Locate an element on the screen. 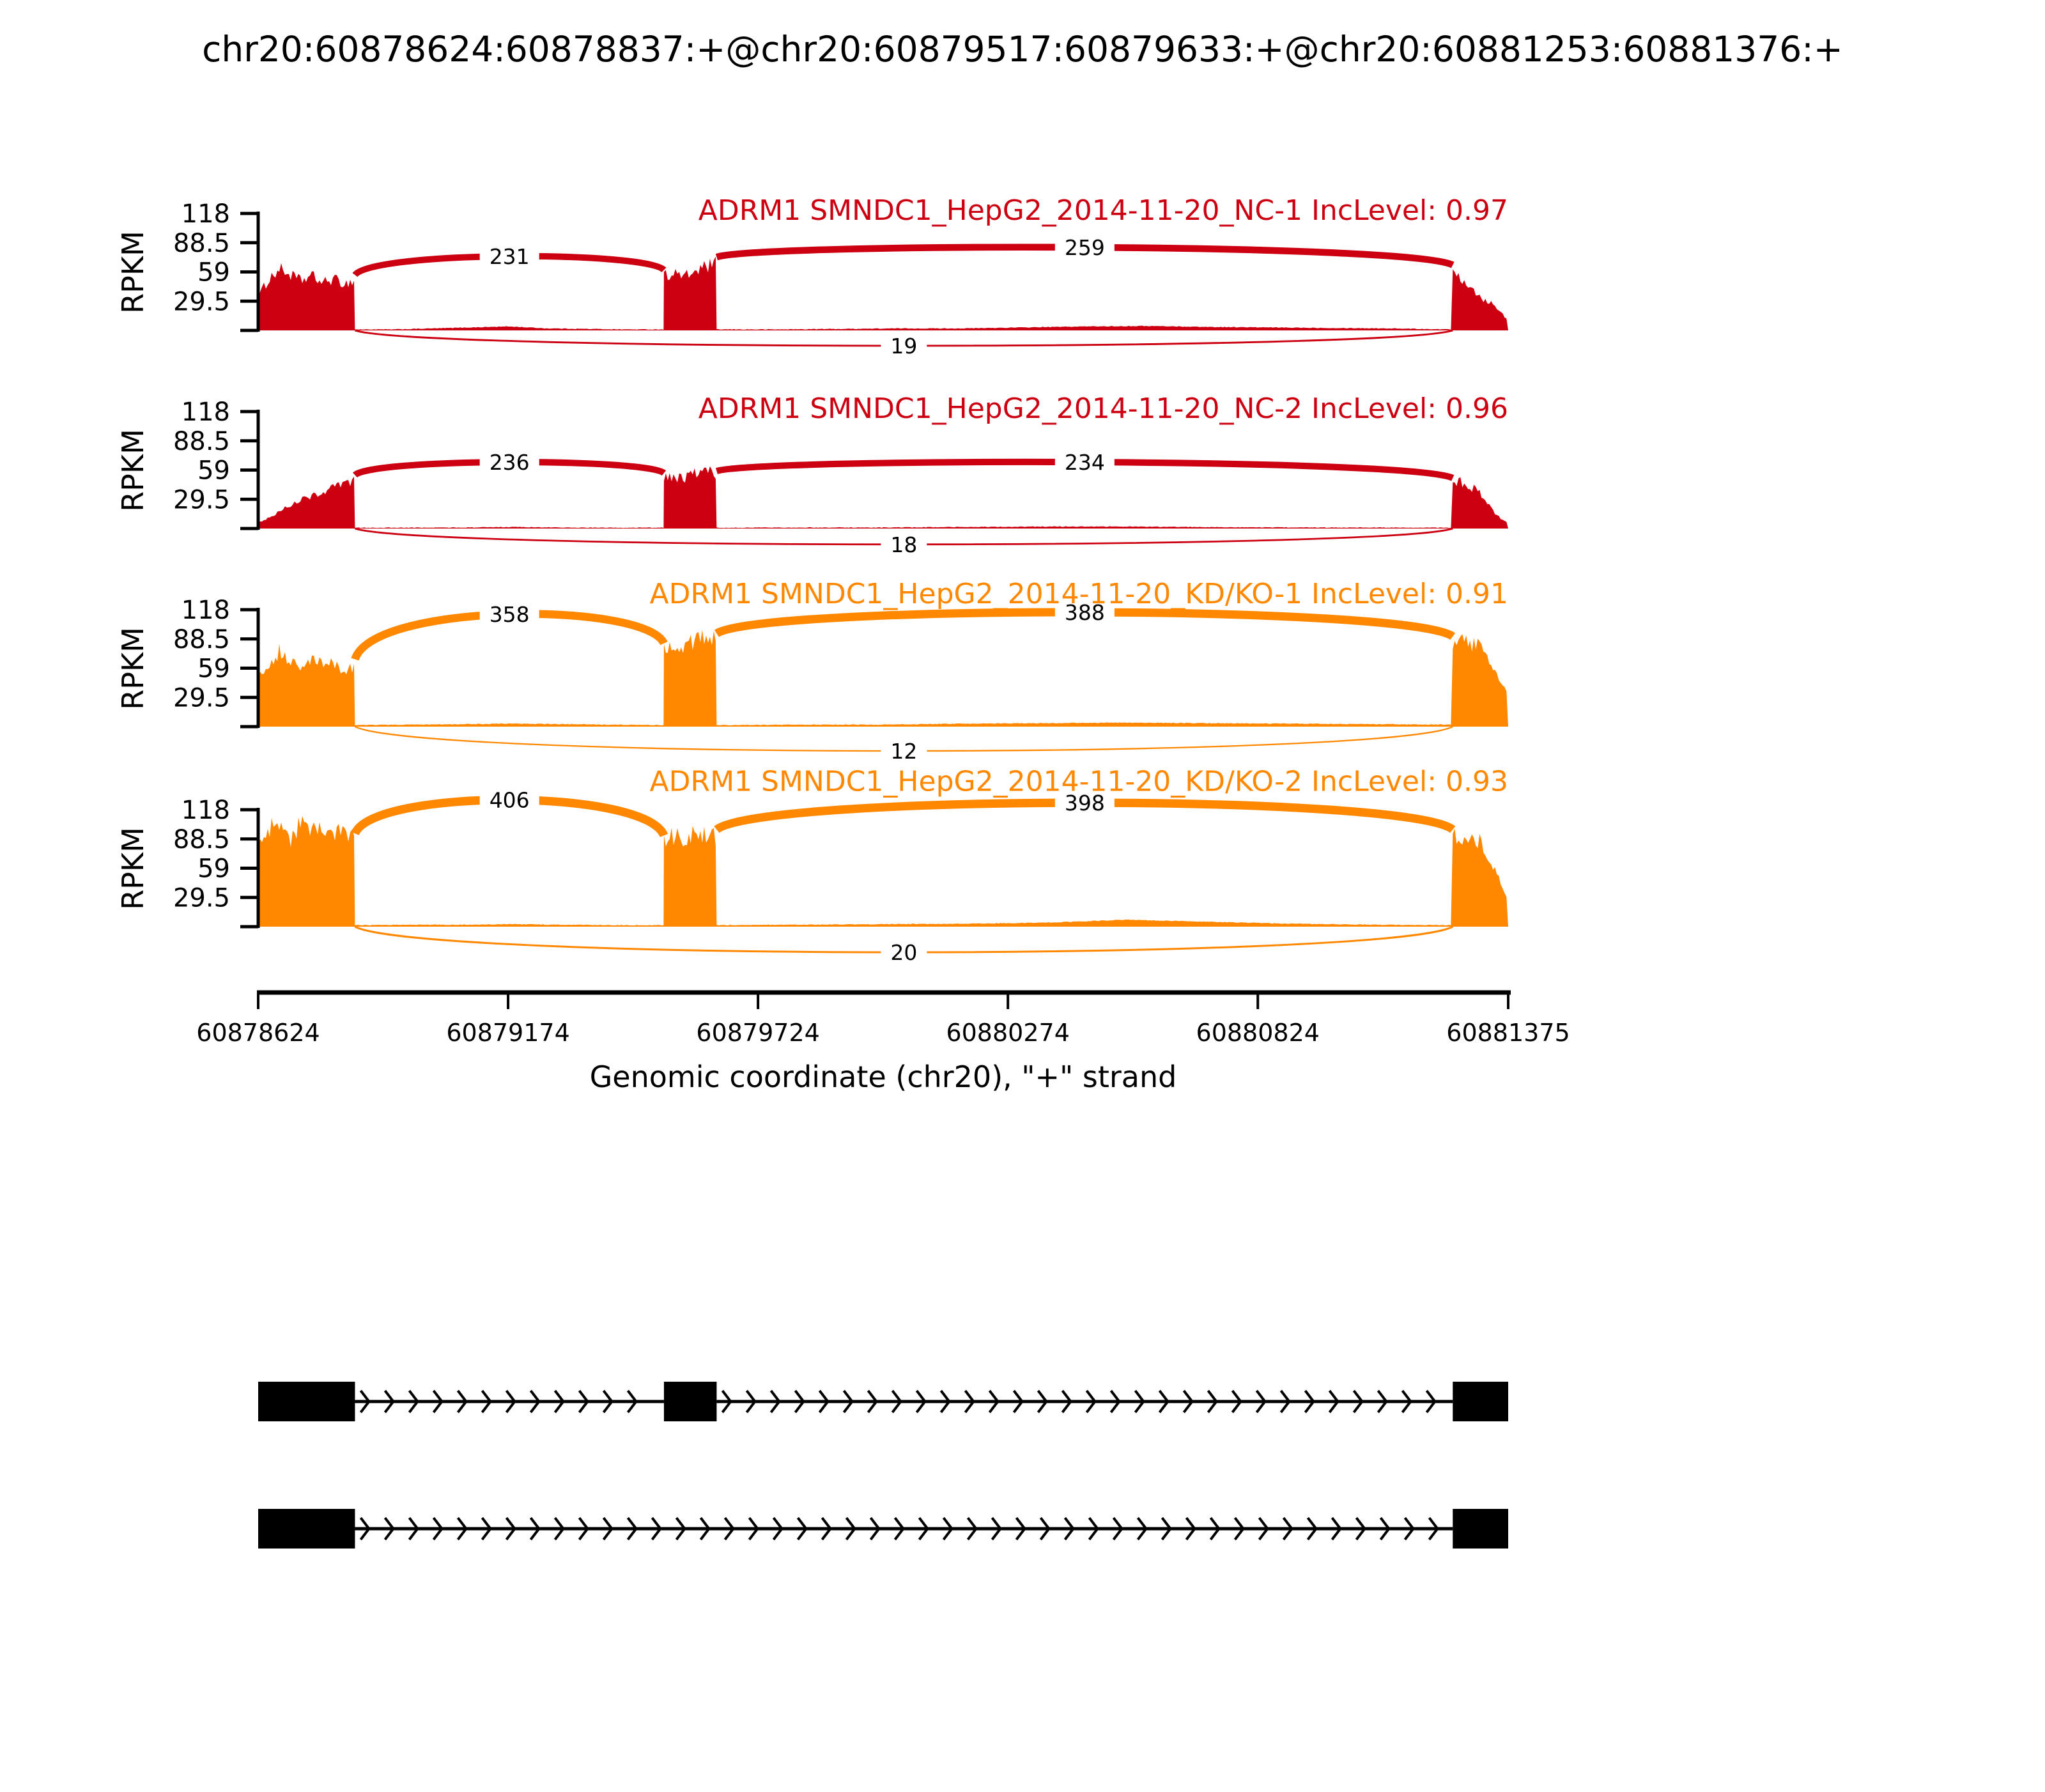 The width and height of the screenshot is (2045, 1792). x-tick-label: 60881375 is located at coordinates (1508, 1033).